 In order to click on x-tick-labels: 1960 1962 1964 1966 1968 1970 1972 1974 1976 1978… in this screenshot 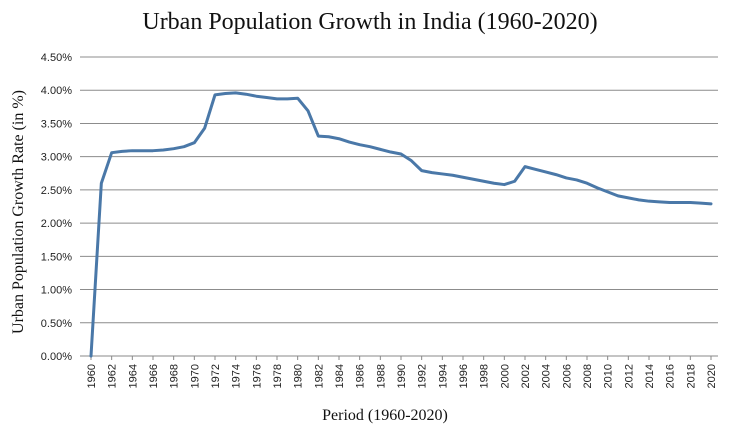, I will do `click(402, 372)`.